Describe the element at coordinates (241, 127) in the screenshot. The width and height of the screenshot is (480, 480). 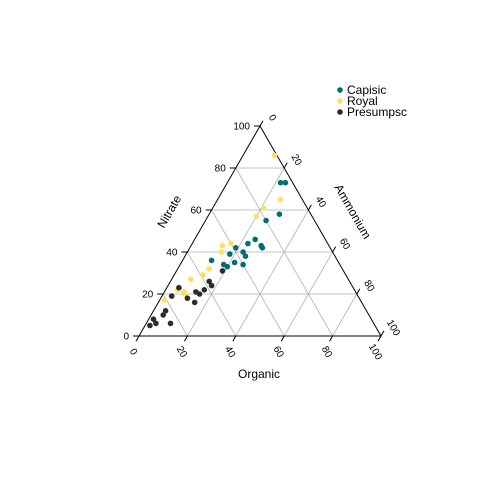
I see `tick-label-nitrate: 100` at that location.